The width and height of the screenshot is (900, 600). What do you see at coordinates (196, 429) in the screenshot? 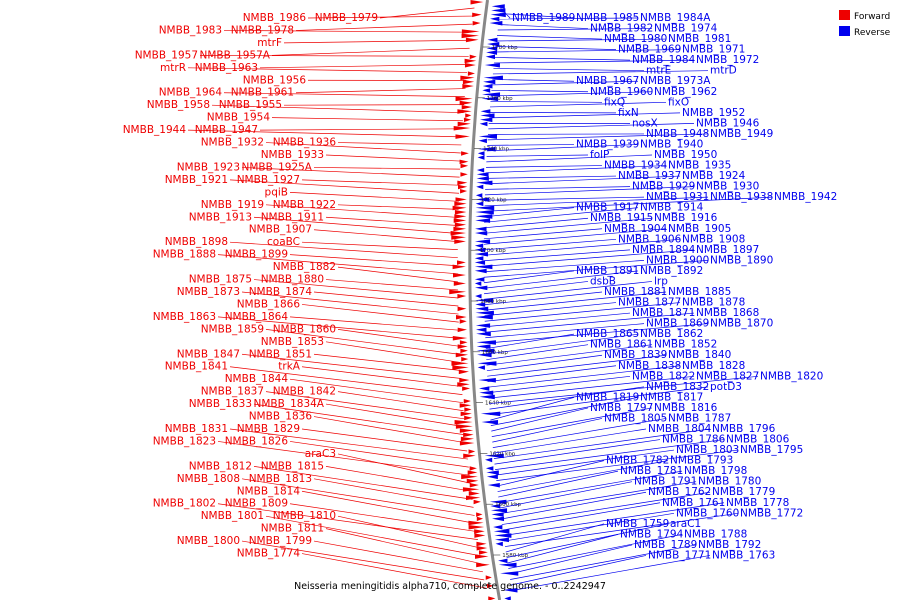
I see `gene-label: NMBB_1831` at bounding box center [196, 429].